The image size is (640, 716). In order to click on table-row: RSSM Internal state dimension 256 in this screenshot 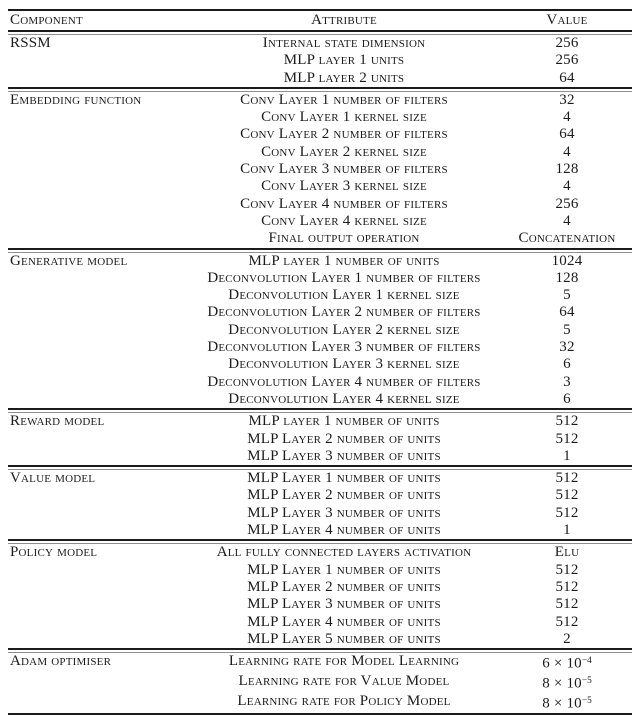, I will do `click(320, 43)`.